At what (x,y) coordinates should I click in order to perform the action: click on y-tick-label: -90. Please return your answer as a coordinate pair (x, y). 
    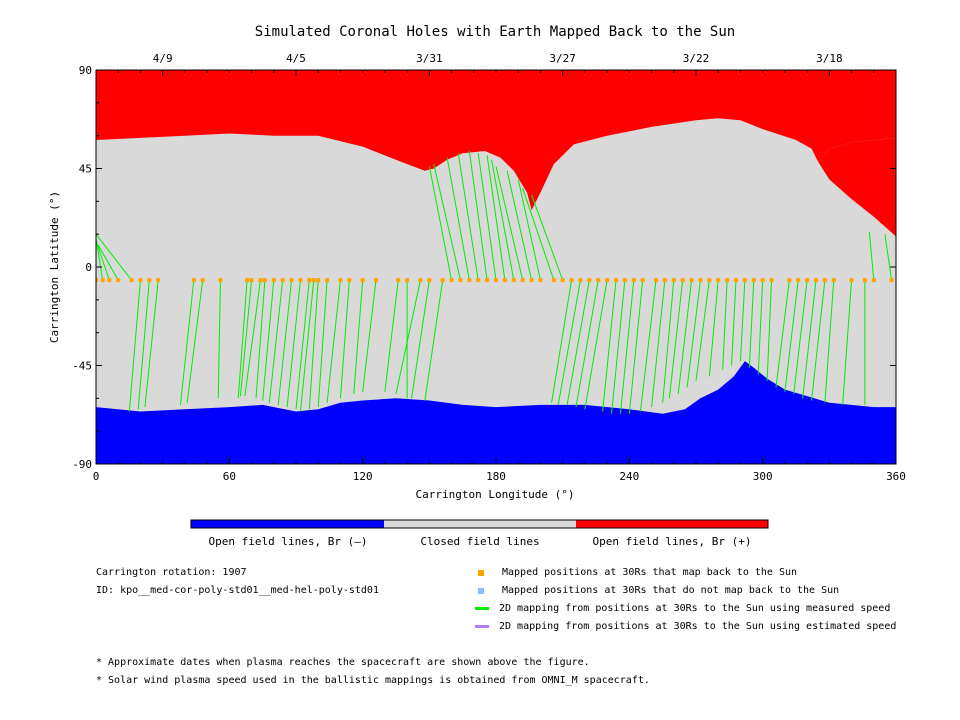
    Looking at the image, I should click on (82, 464).